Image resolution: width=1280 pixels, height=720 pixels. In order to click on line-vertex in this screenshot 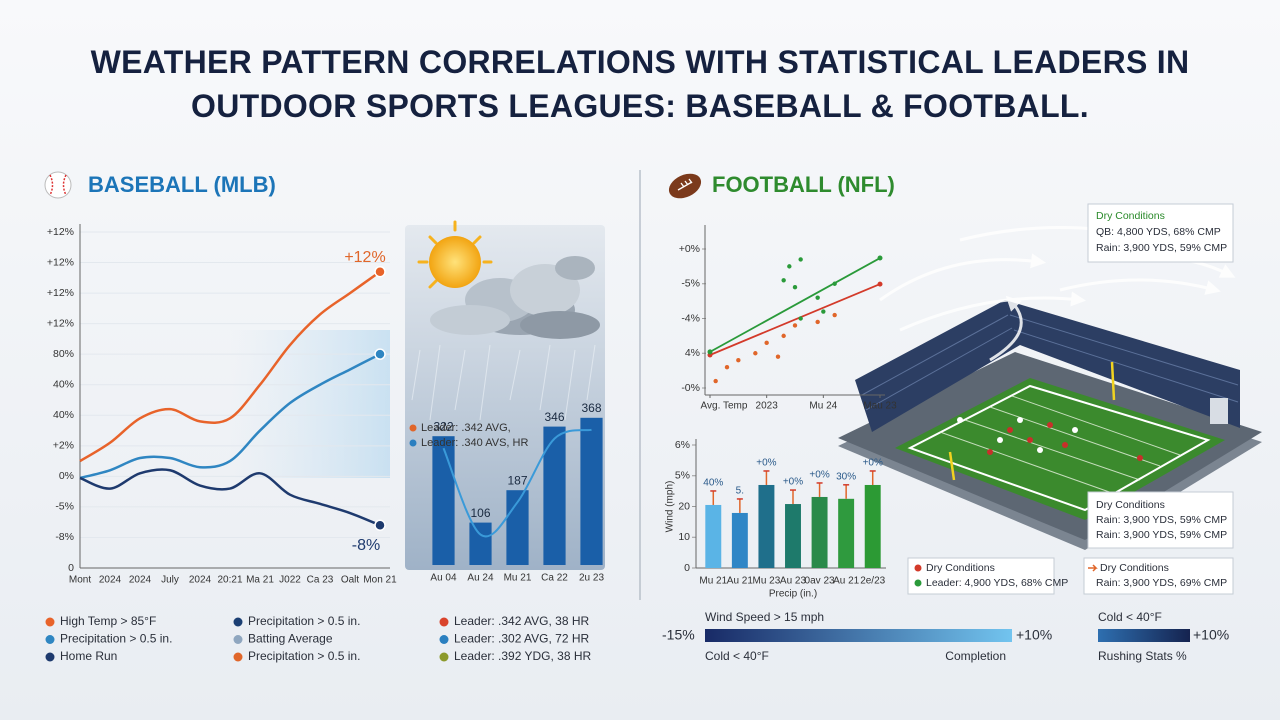, I will do `click(710, 352)`.